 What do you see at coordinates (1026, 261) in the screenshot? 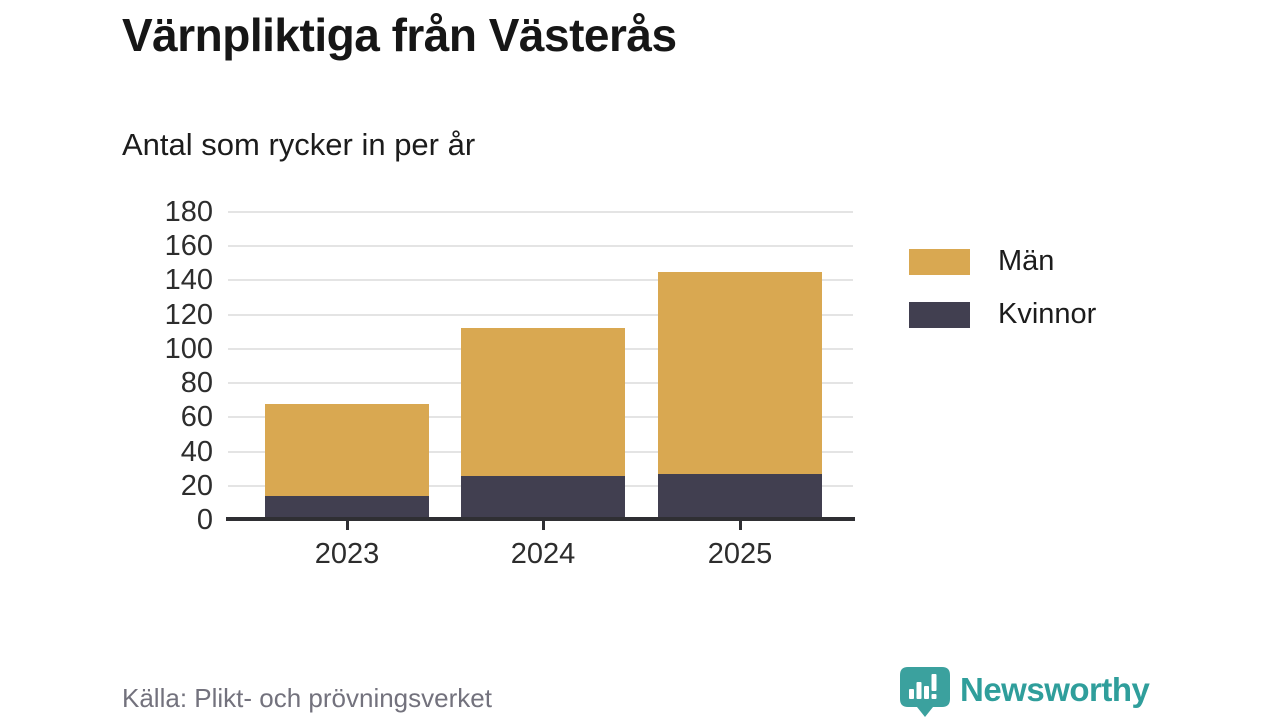
I see `legend-label-man: Män` at bounding box center [1026, 261].